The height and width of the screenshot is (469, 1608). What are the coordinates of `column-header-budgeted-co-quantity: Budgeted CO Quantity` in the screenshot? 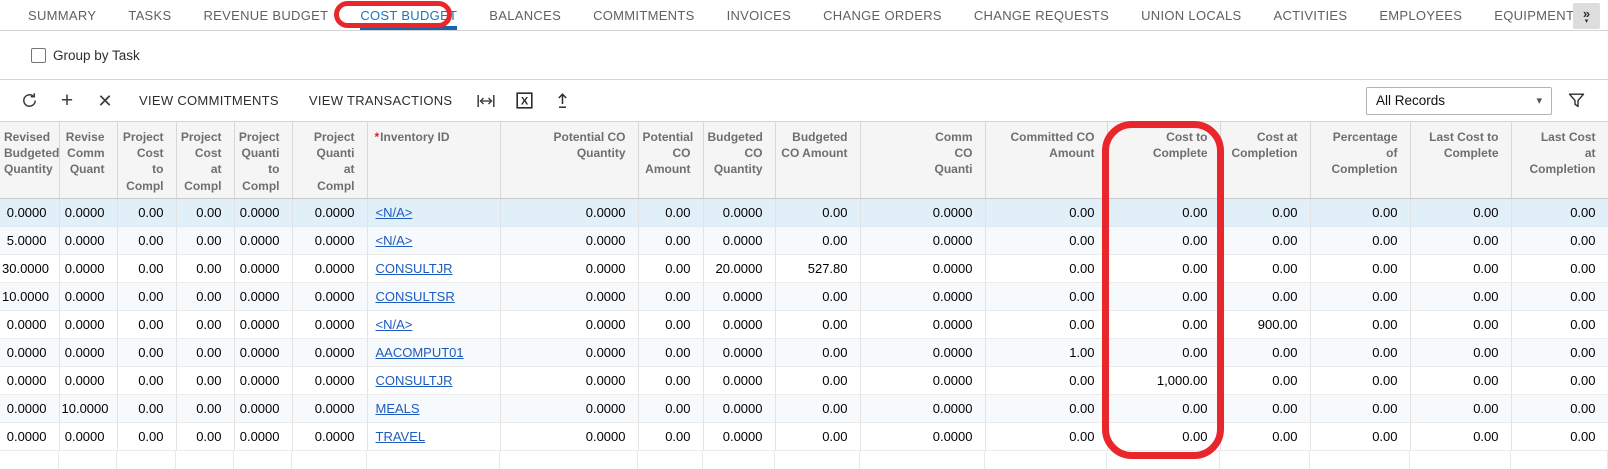 It's located at (739, 160).